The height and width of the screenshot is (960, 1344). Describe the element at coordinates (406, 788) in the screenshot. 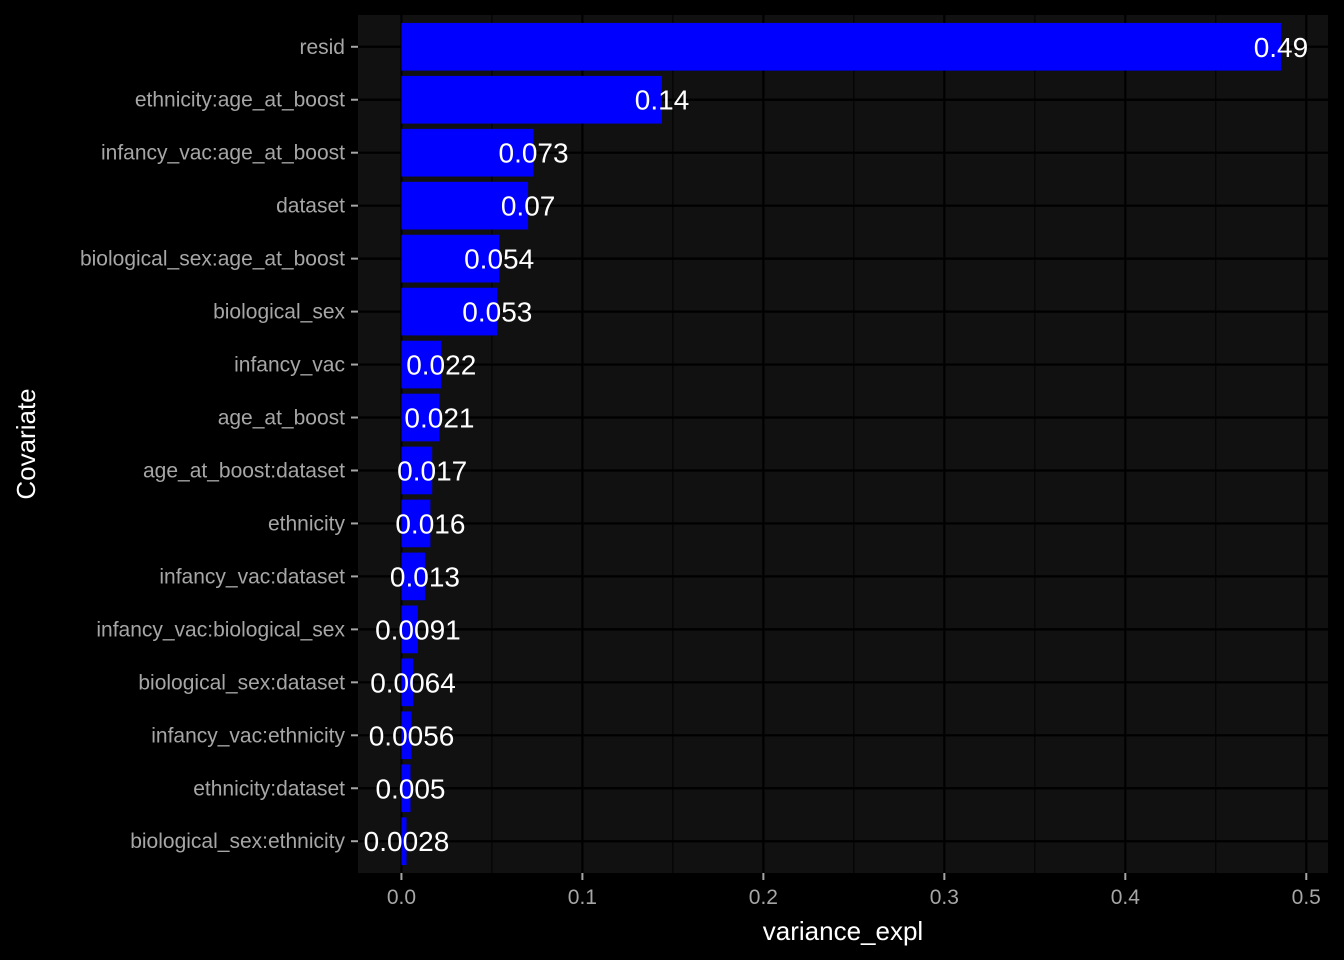

I see `bar-ethnicity:dataset` at that location.